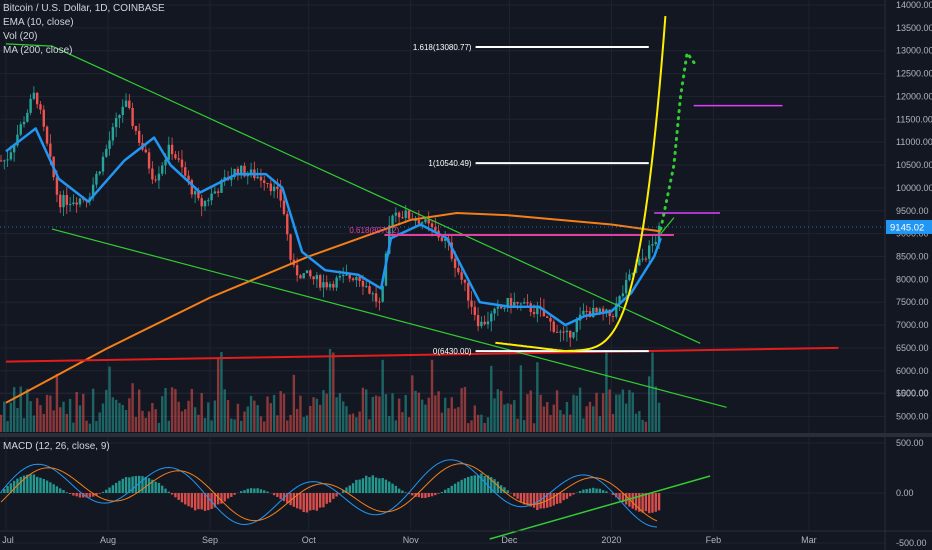  Describe the element at coordinates (911, 543) in the screenshot. I see `macd-tick-label: -500.00` at that location.